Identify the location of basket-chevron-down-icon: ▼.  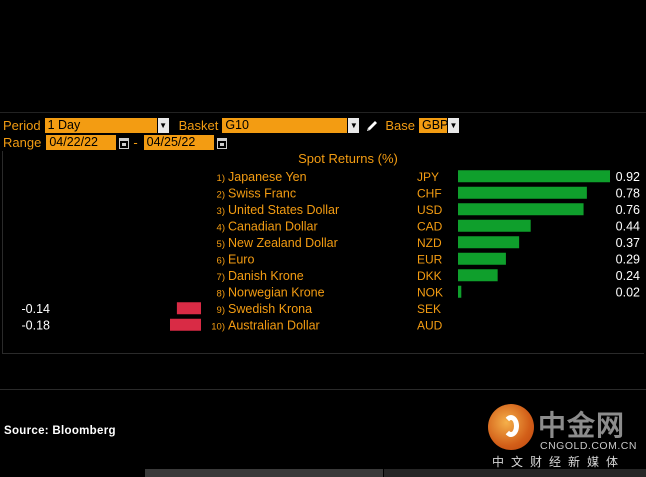
(354, 125).